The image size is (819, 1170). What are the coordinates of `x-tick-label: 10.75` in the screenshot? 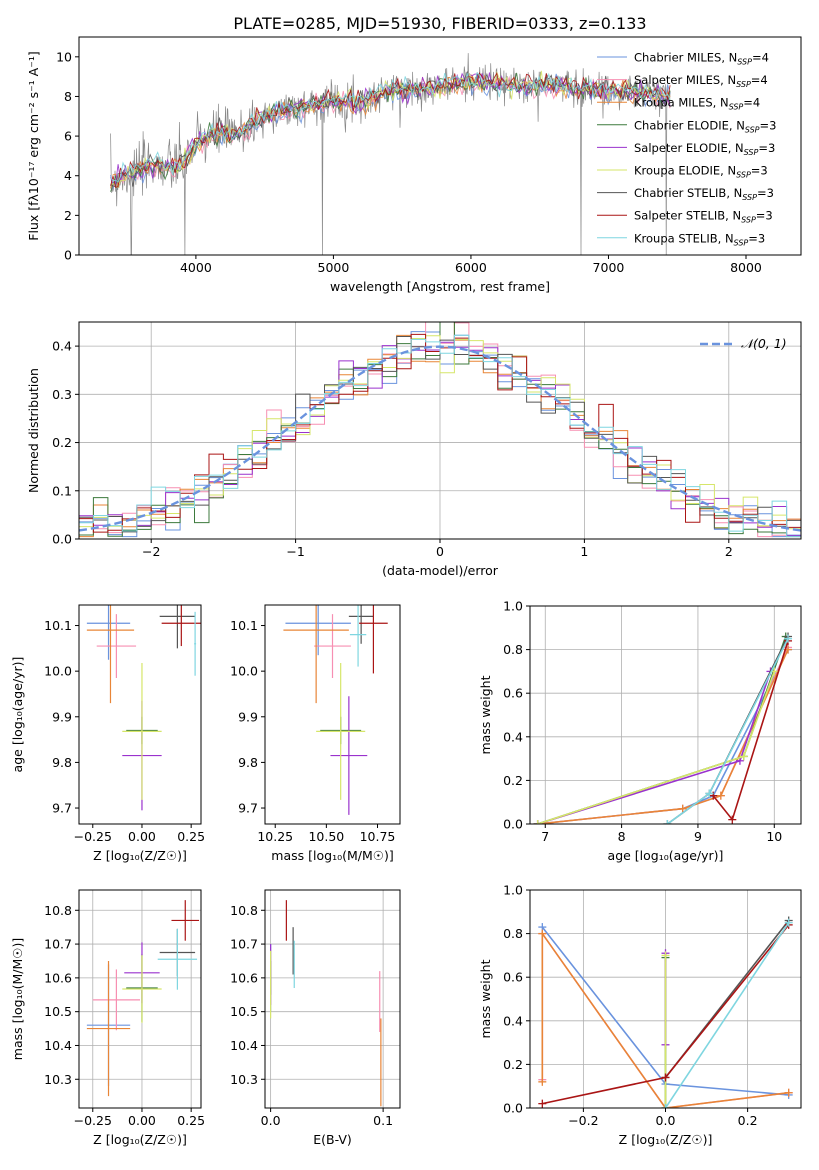 It's located at (378, 836).